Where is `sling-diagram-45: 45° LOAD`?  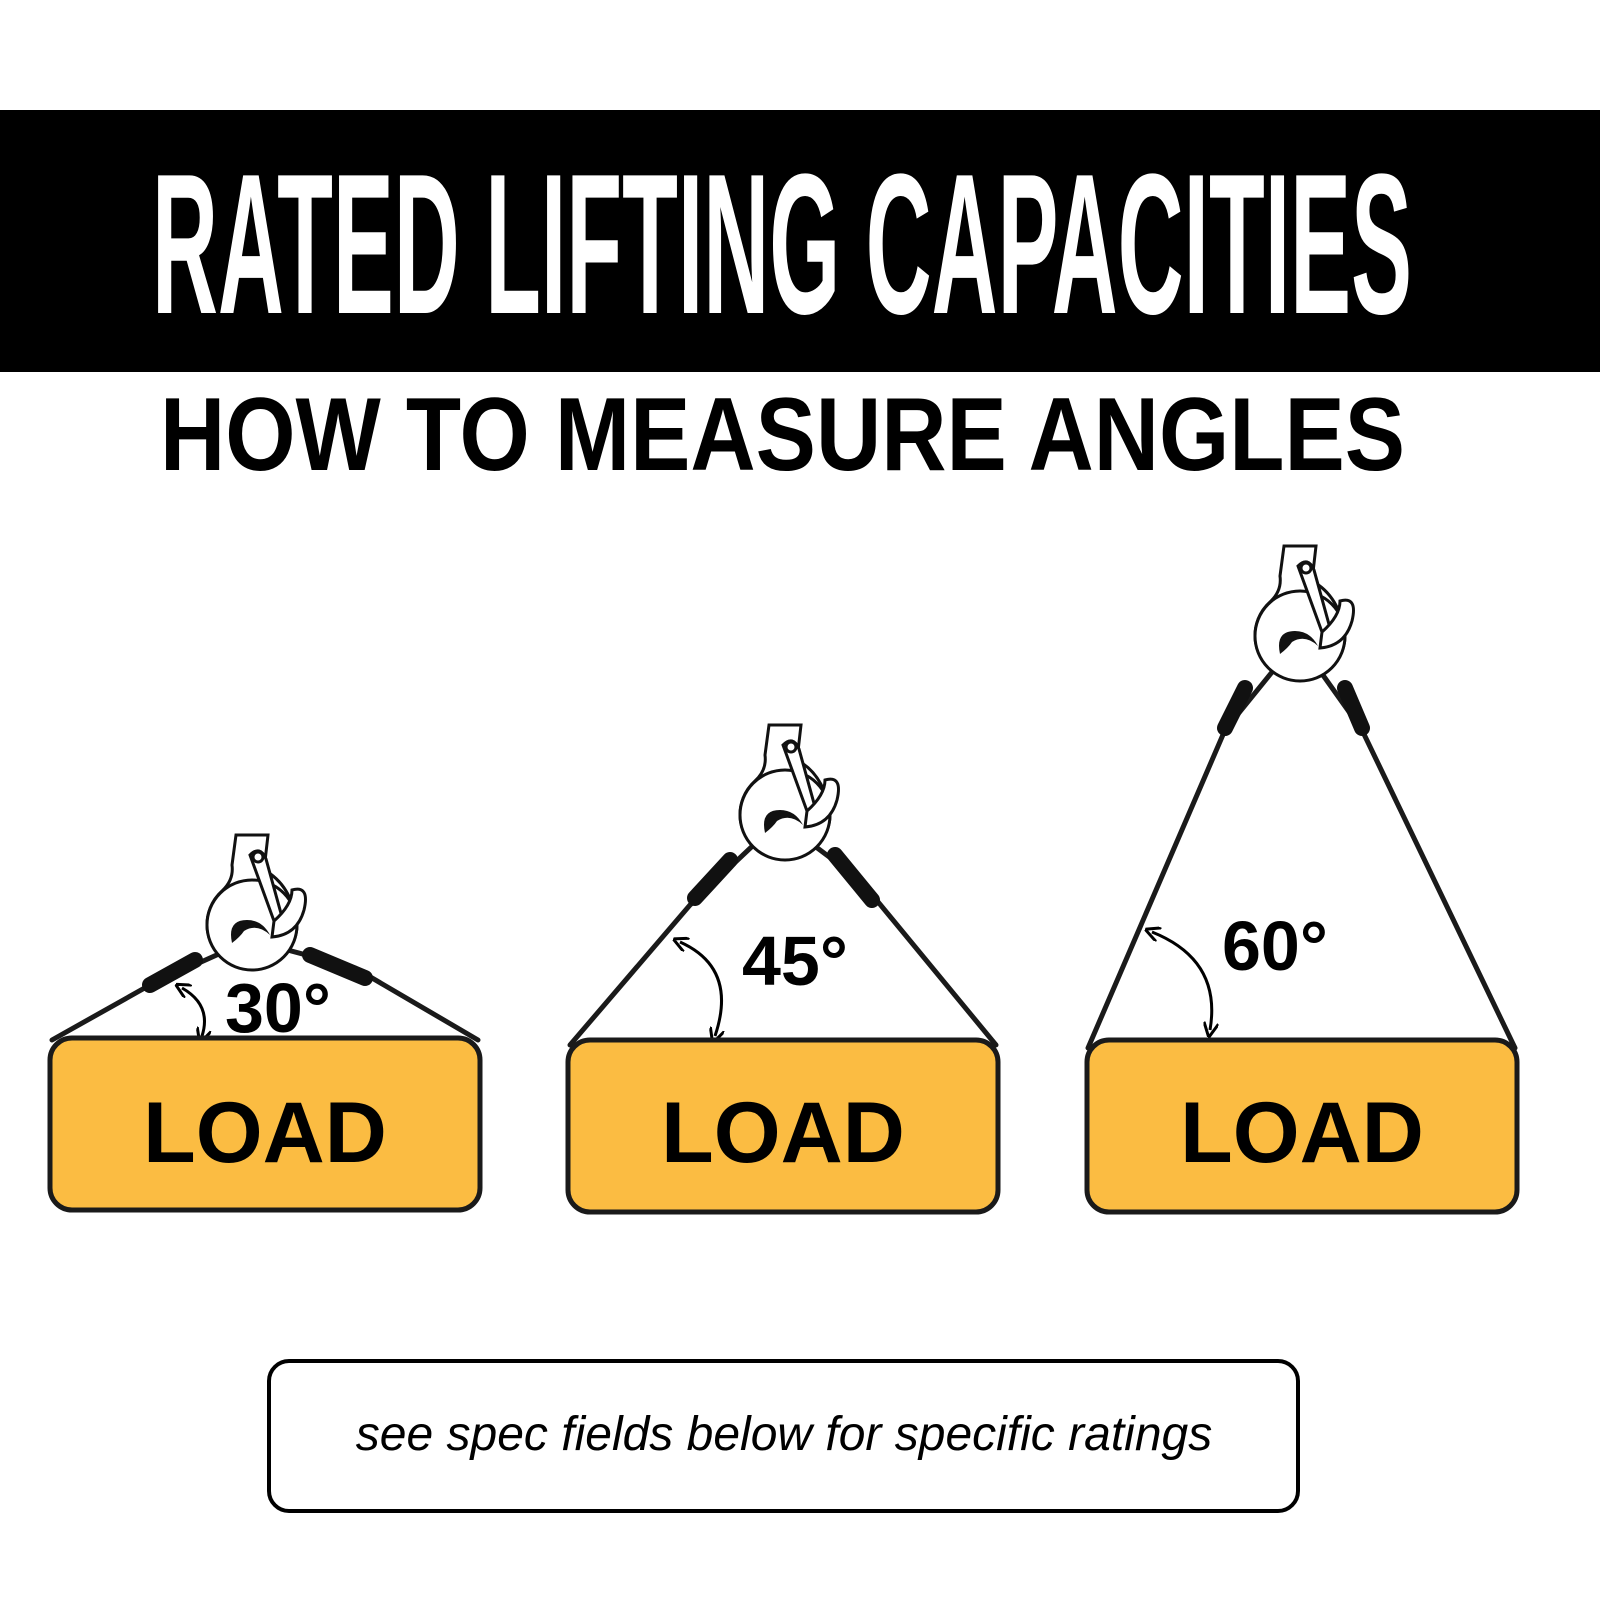 sling-diagram-45: 45° LOAD is located at coordinates (783, 969).